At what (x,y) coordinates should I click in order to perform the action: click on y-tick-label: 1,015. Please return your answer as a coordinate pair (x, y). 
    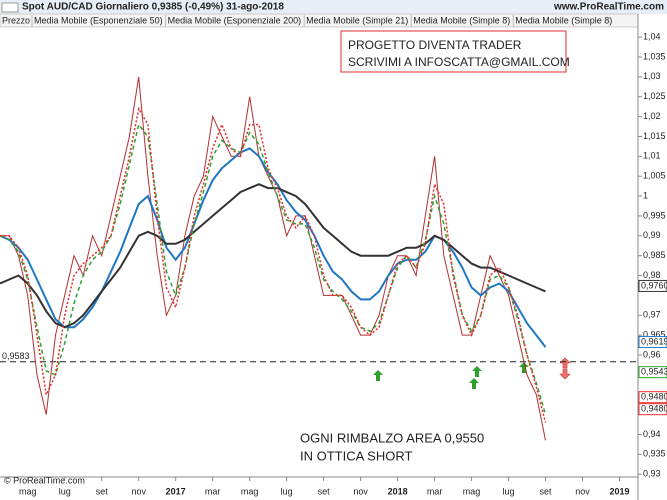
    Looking at the image, I should click on (654, 136).